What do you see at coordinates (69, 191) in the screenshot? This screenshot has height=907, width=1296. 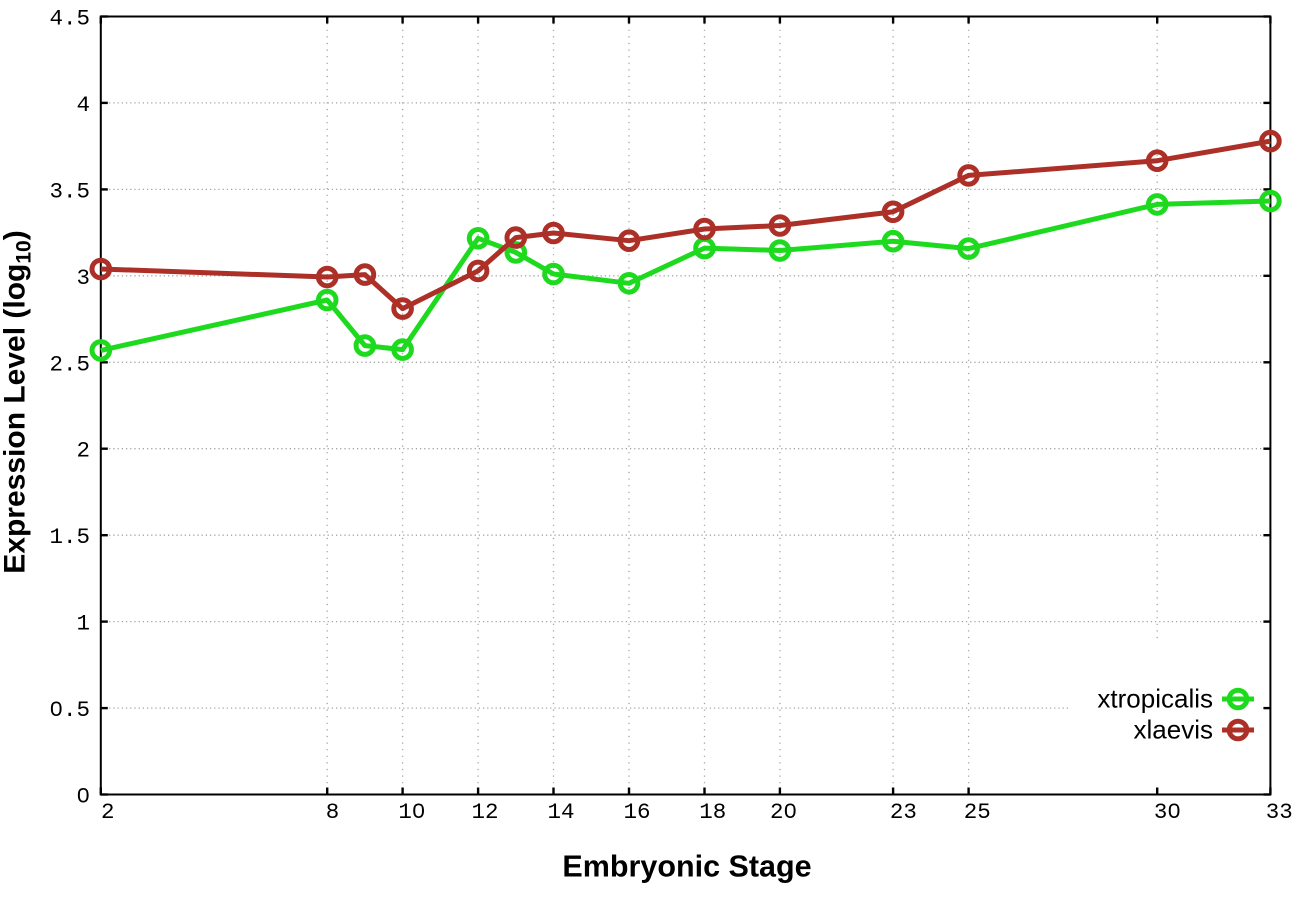 I see `svg-text: 3.5` at bounding box center [69, 191].